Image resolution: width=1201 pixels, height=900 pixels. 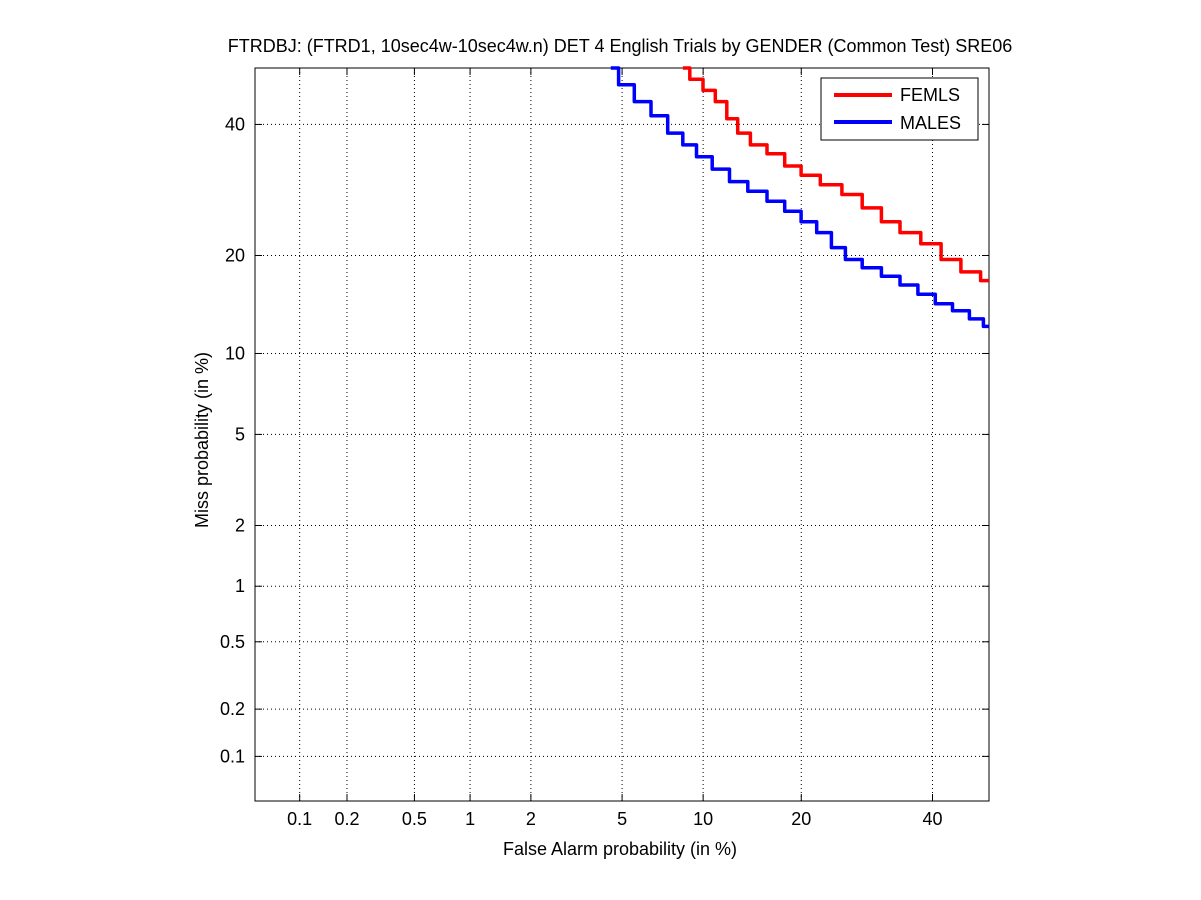 I want to click on x-tick-label: 0.2, so click(x=346, y=819).